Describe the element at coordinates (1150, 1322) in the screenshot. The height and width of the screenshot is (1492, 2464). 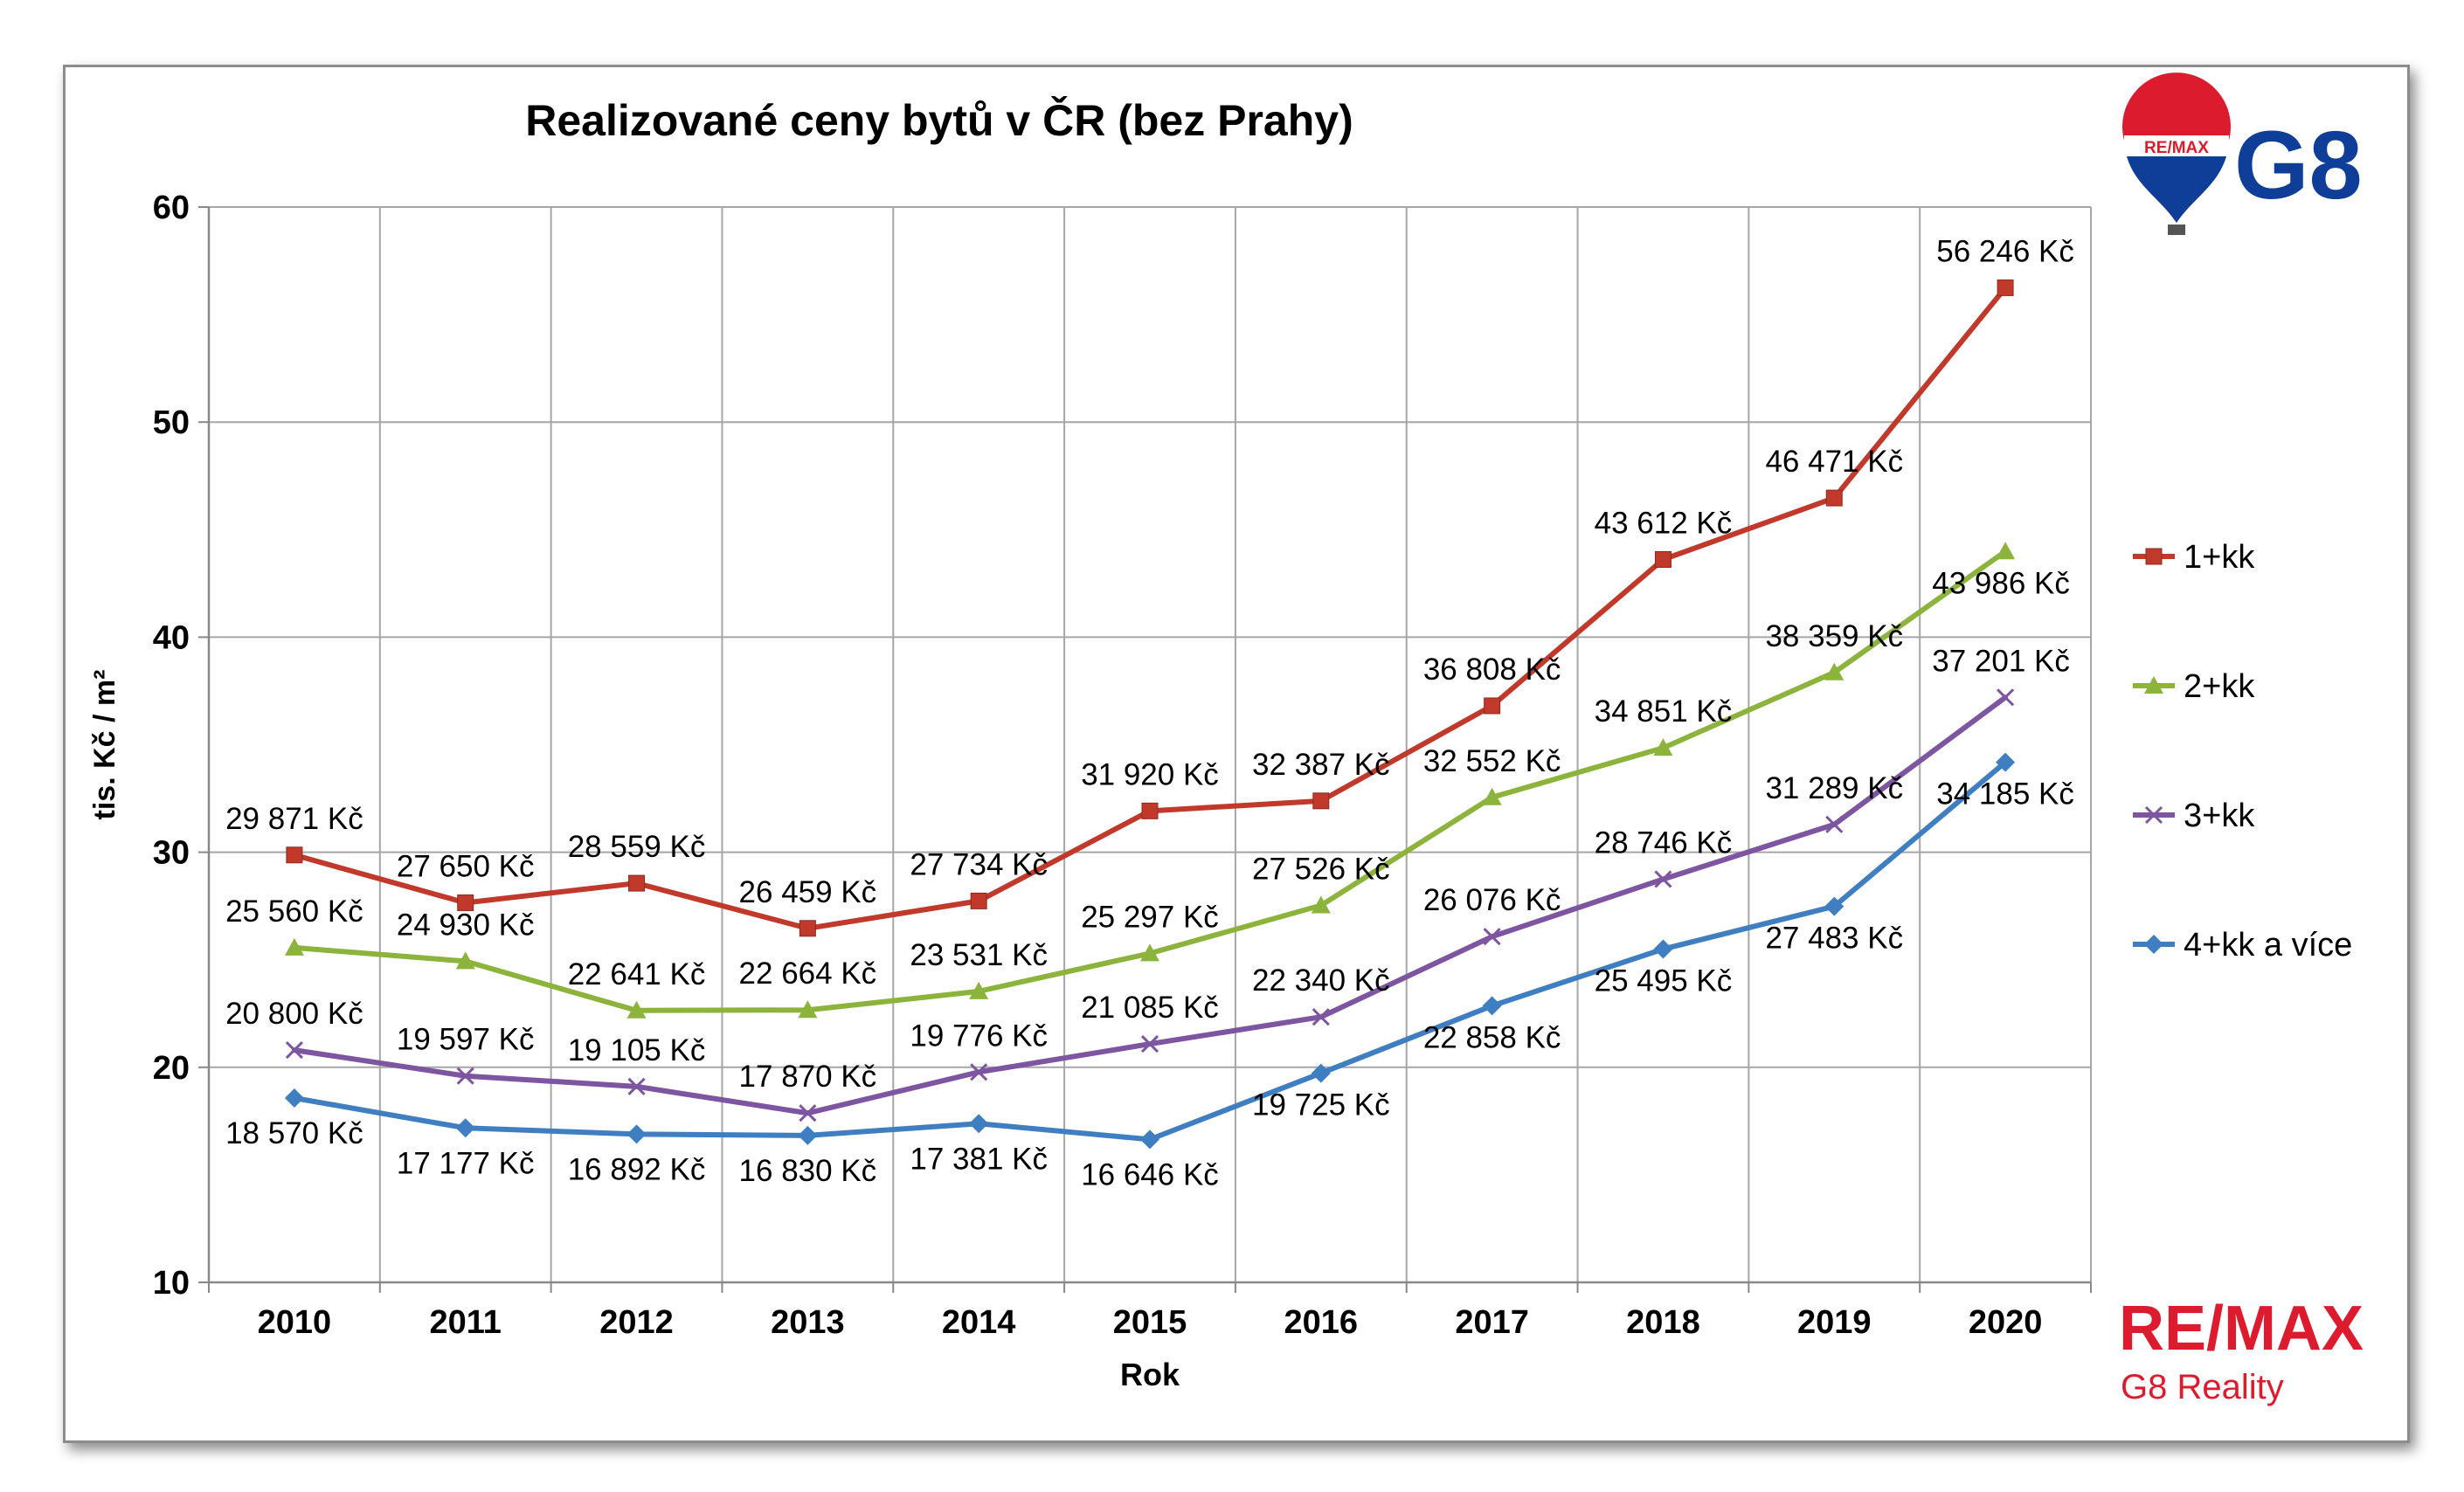
I see `x-tick-label: 2015` at that location.